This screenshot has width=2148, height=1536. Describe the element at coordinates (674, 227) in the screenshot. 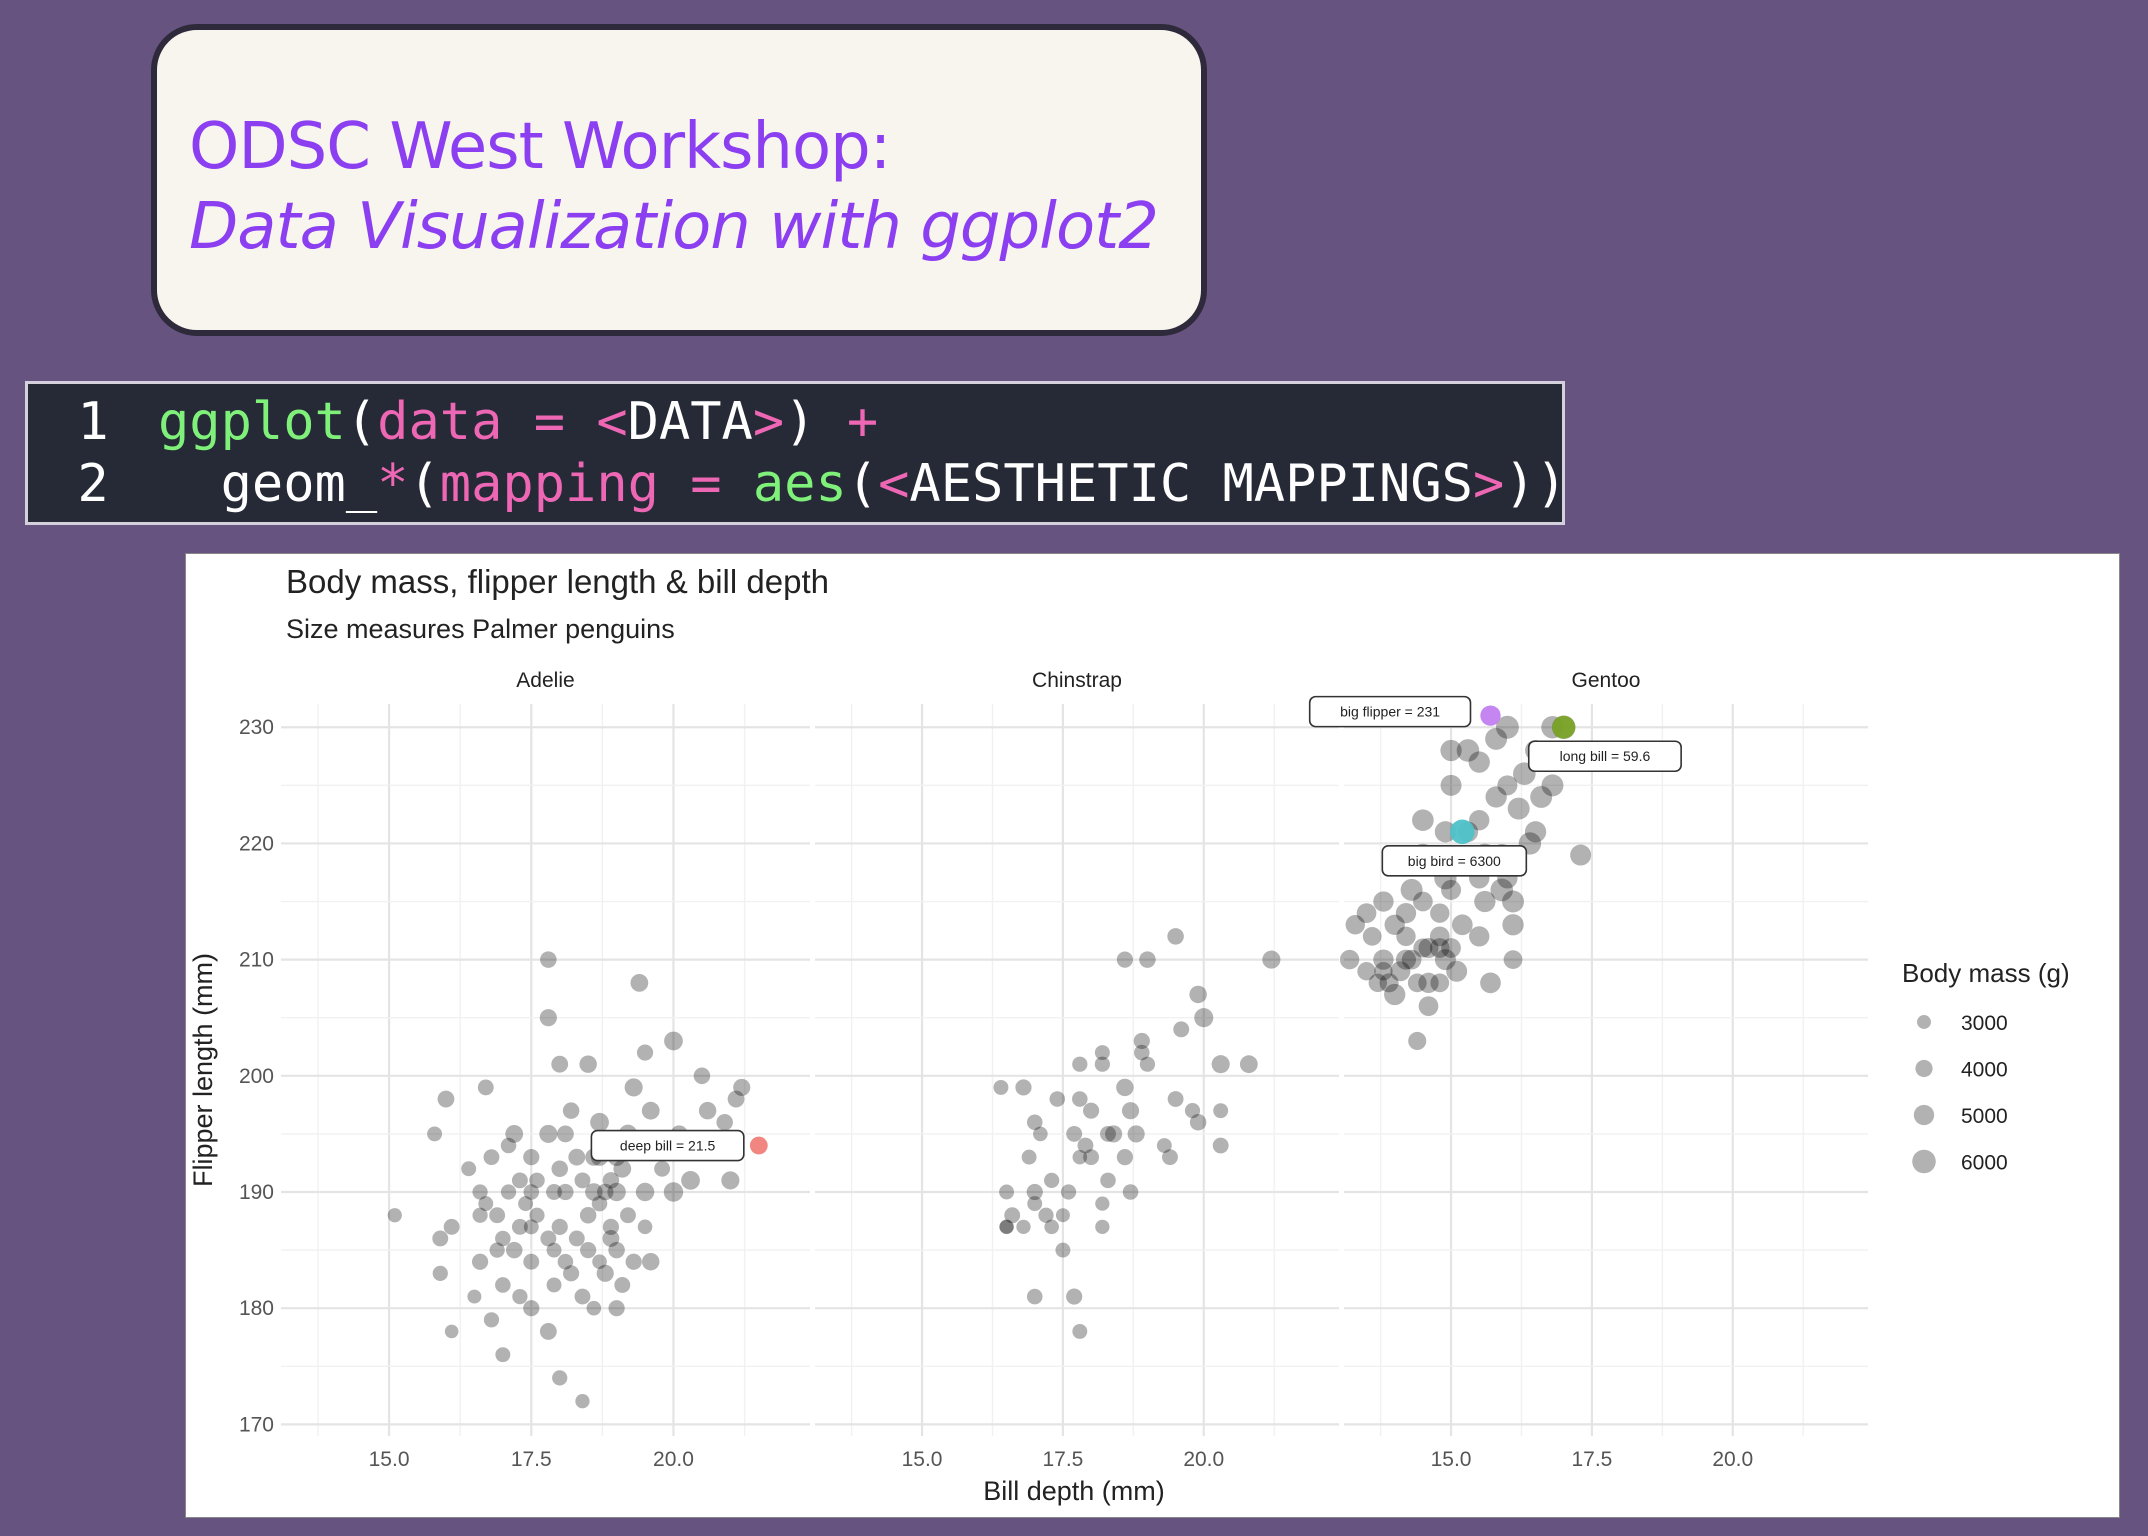

I see `title-line-2: Data Visualization with ggplot2` at that location.